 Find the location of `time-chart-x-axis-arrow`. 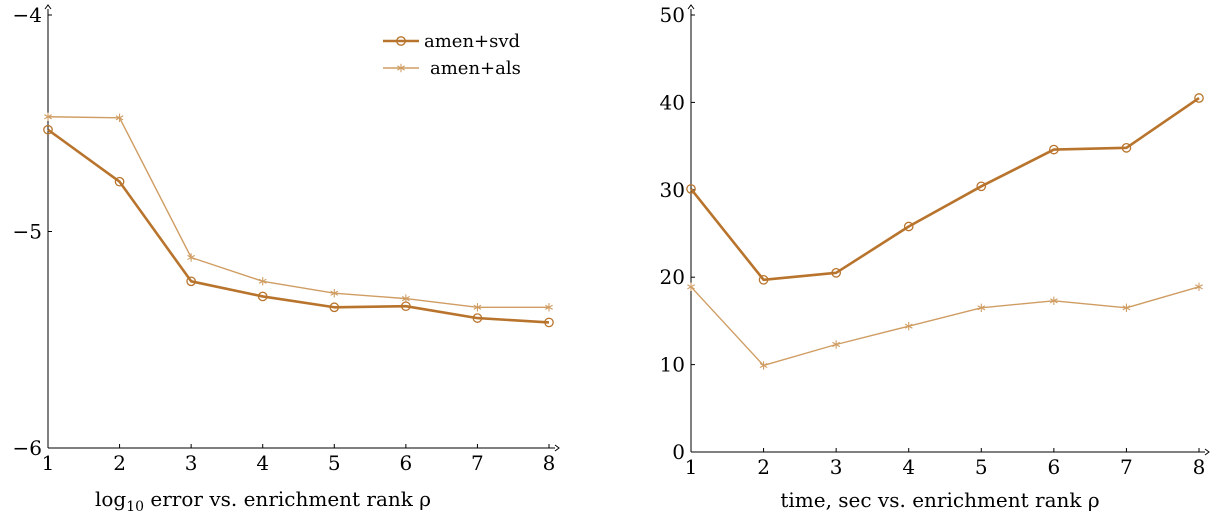

time-chart-x-axis-arrow is located at coordinates (1207, 452).